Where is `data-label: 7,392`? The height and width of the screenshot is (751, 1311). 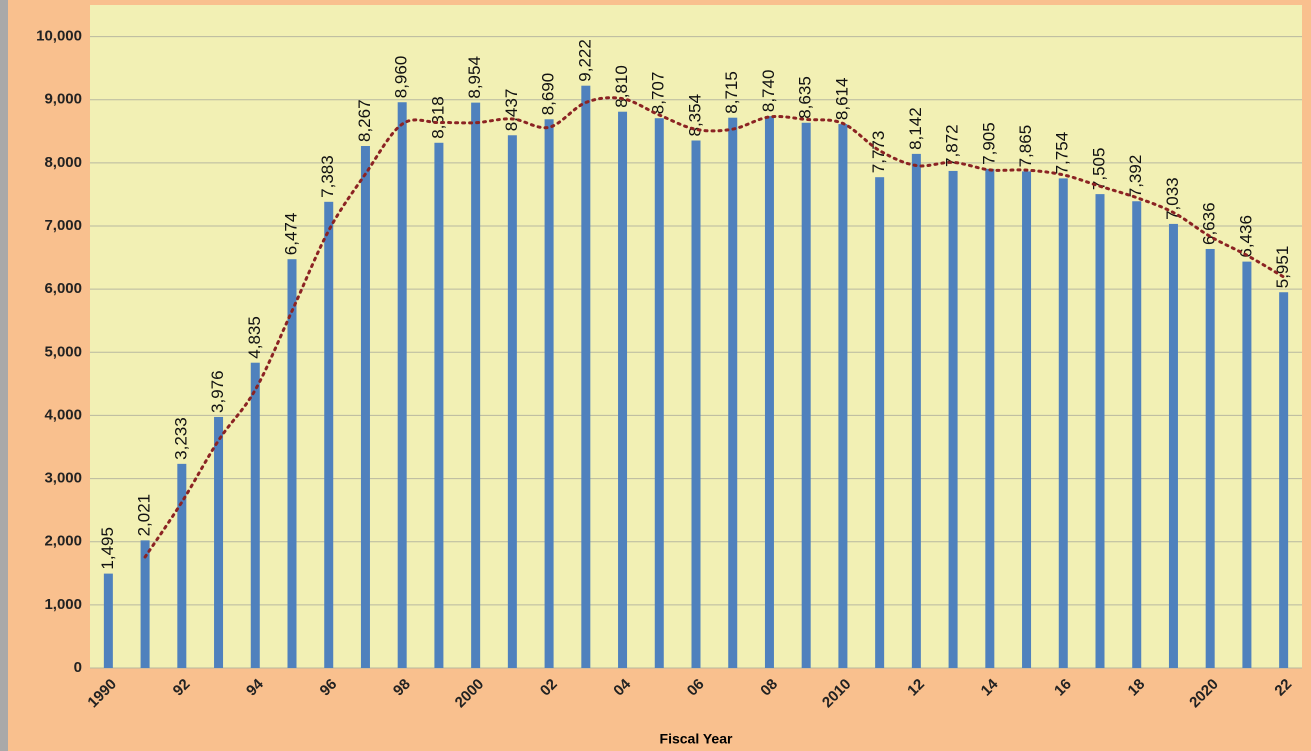
data-label: 7,392 is located at coordinates (1135, 176).